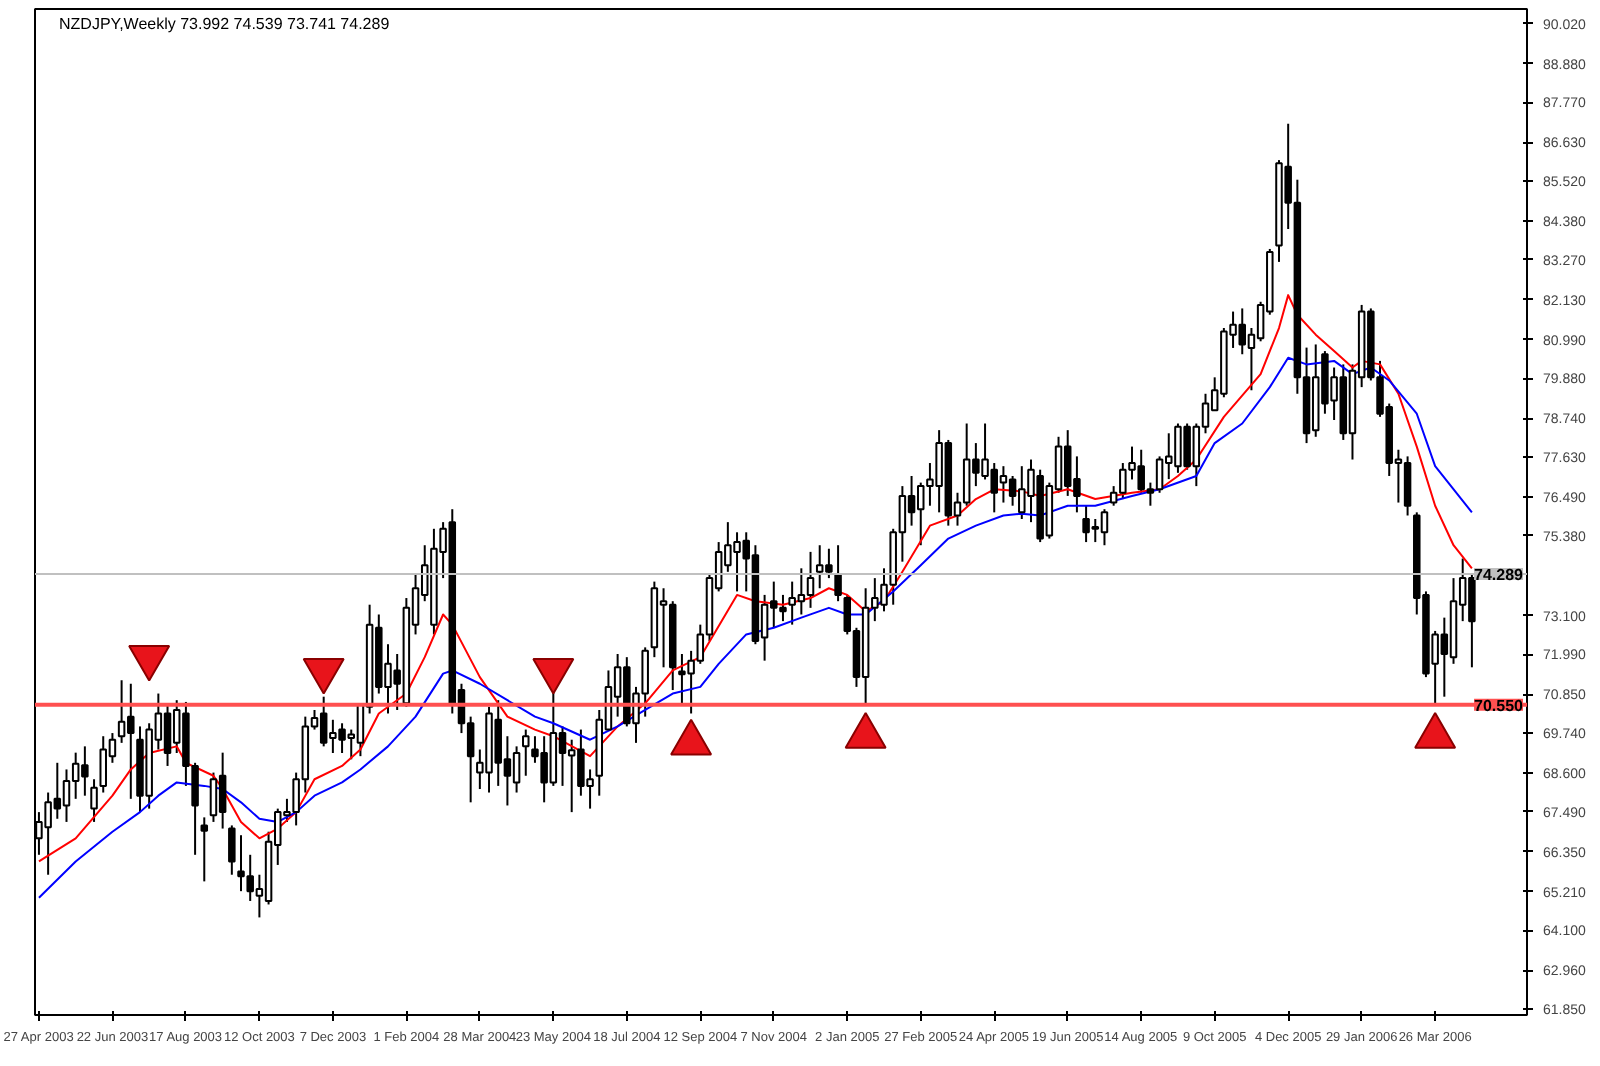 The image size is (1600, 1066). I want to click on ref-line-label: 74.289, so click(1499, 574).